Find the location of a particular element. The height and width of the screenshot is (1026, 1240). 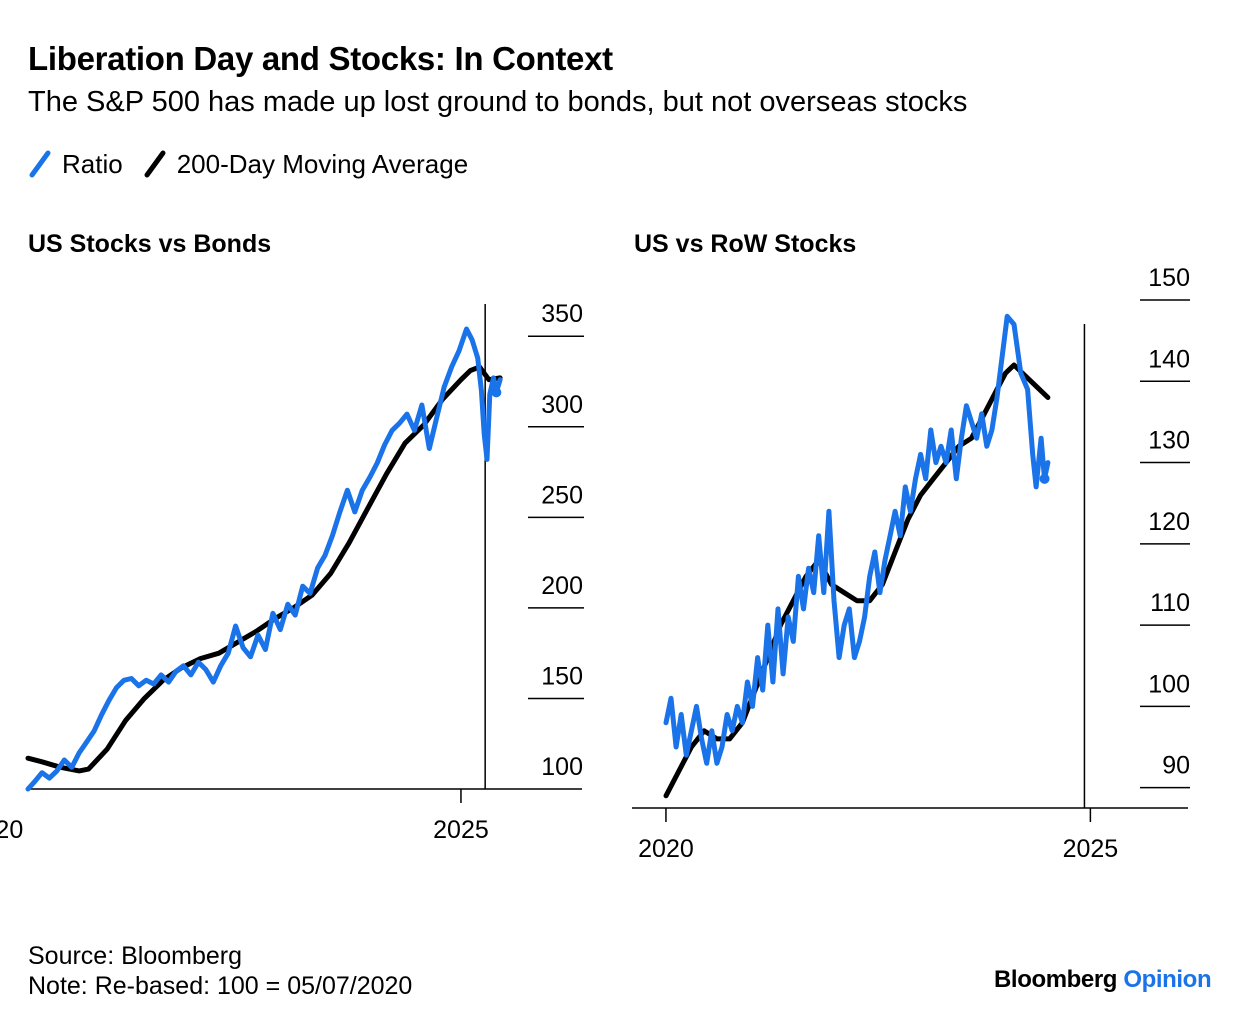

source-note: Source: Bloomberg is located at coordinates (135, 956).